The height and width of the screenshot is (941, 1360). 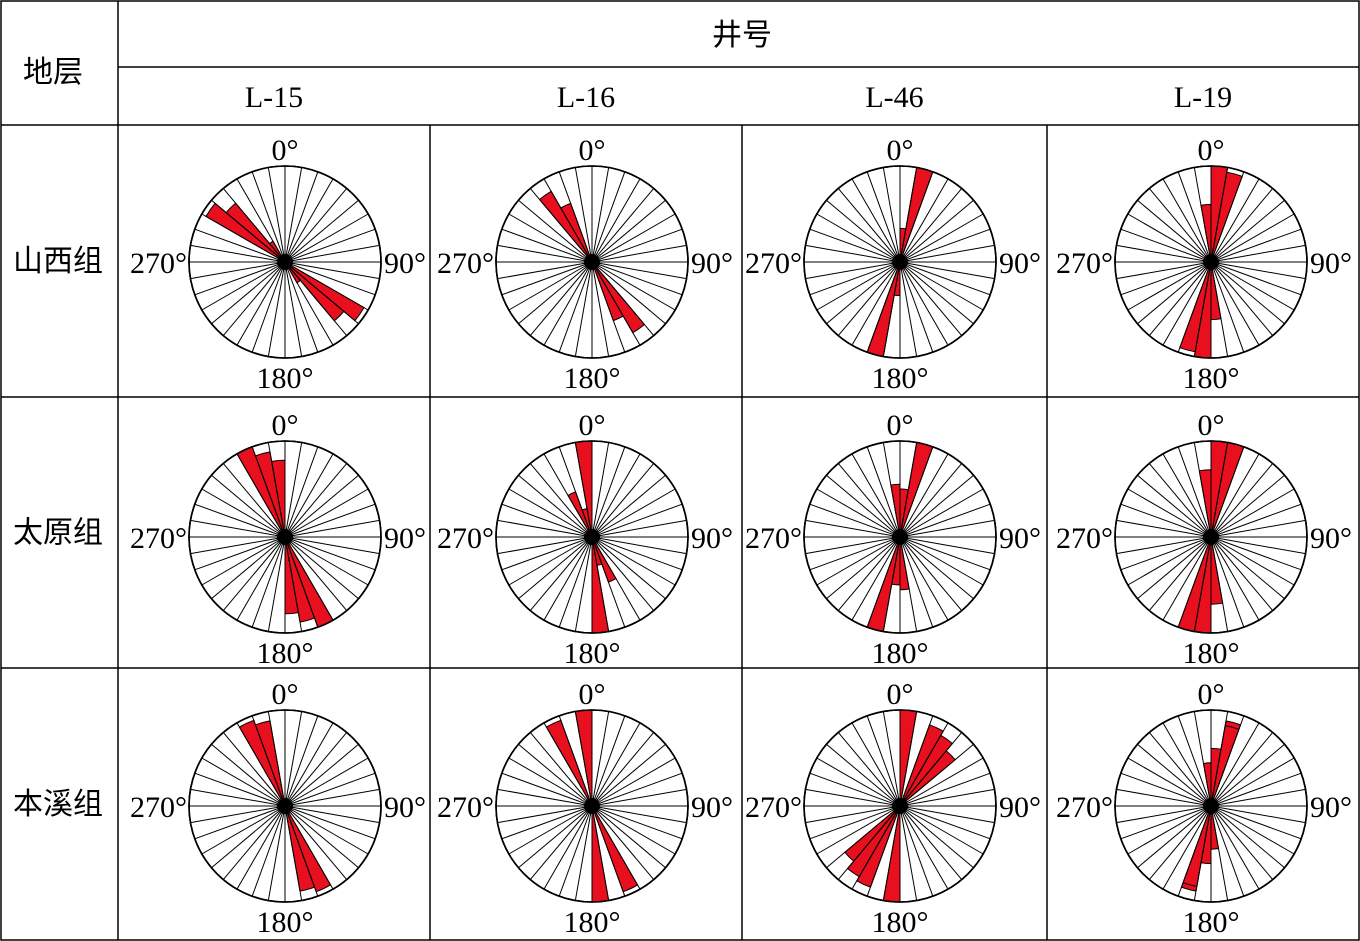 What do you see at coordinates (900, 694) in the screenshot?
I see `direction-label-0: 0°` at bounding box center [900, 694].